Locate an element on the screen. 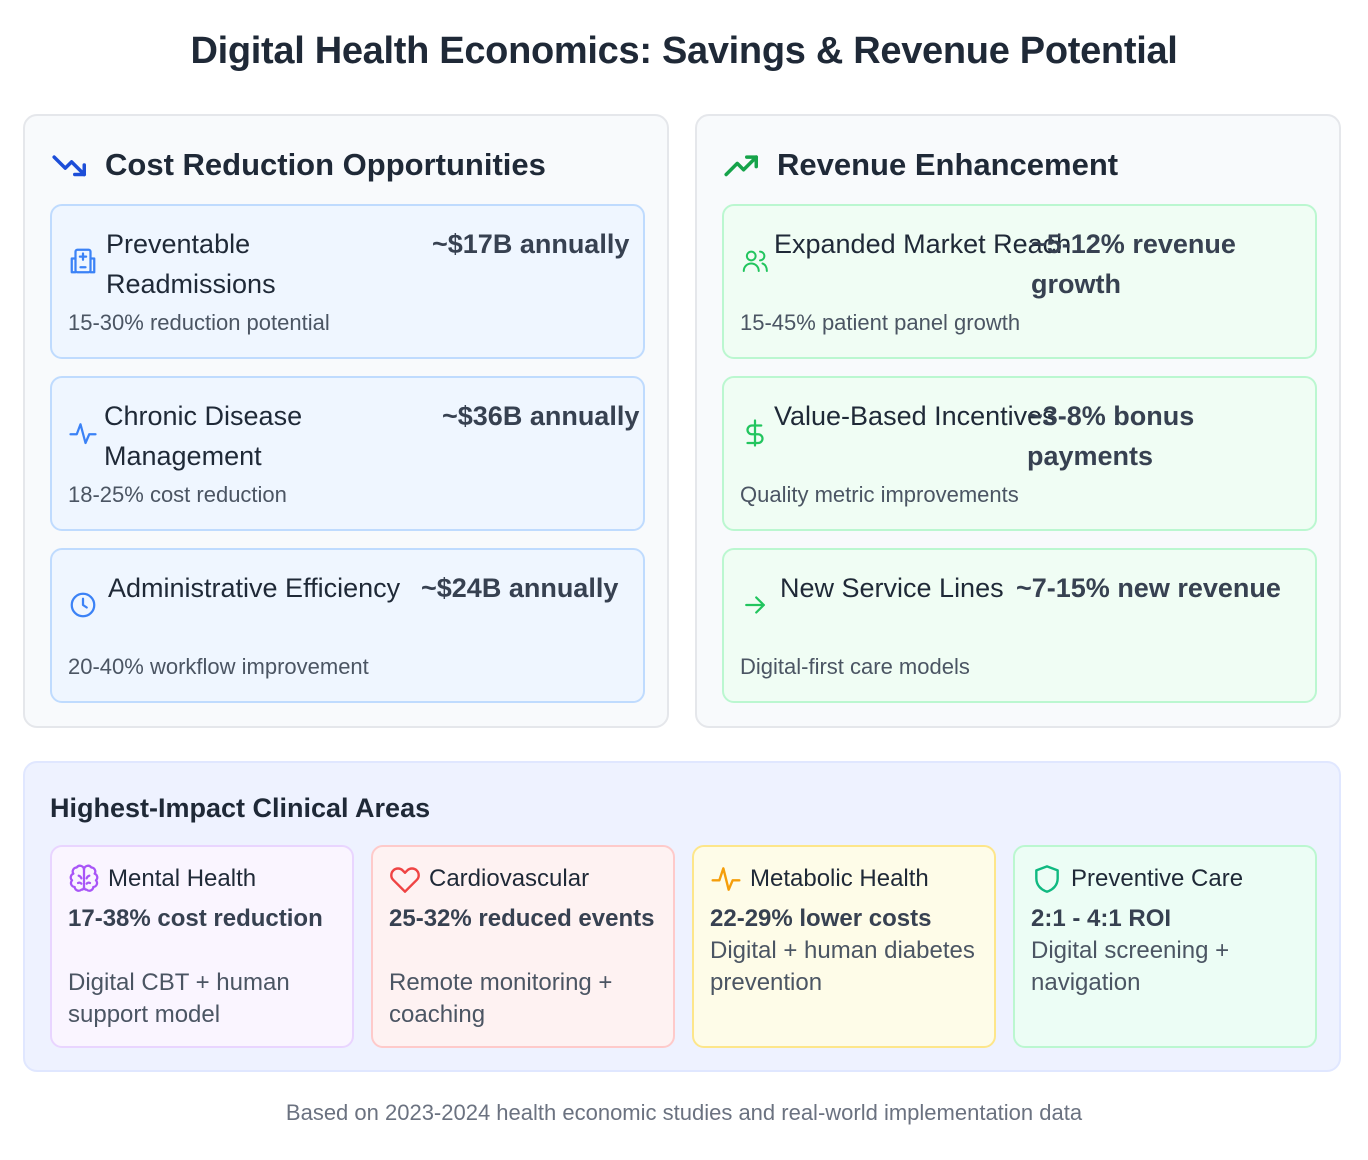 The width and height of the screenshot is (1368, 1160). heart-icon is located at coordinates (405, 880).